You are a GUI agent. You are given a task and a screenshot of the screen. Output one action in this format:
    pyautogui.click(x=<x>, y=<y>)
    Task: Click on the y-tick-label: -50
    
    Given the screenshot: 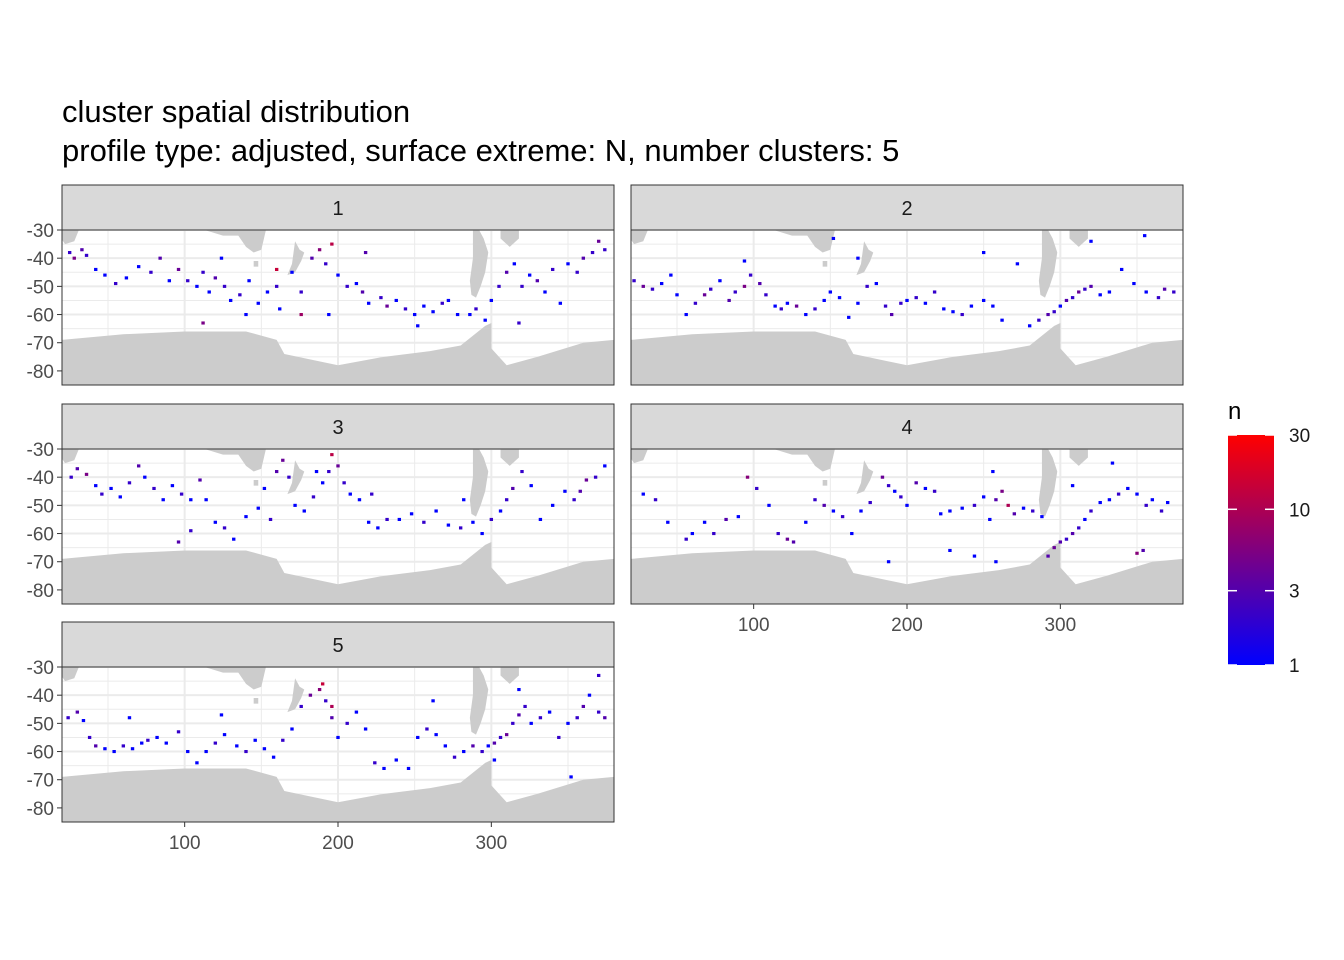 What is the action you would take?
    pyautogui.click(x=40, y=724)
    